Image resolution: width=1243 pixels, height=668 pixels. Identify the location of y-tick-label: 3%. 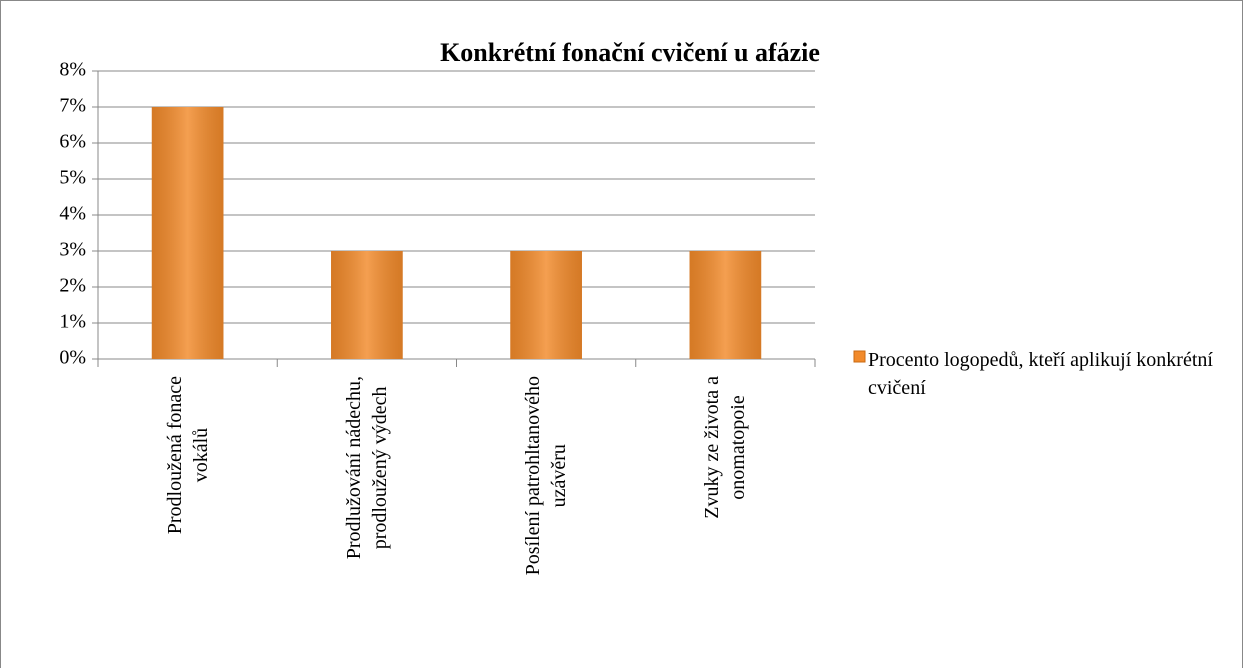
(72, 250).